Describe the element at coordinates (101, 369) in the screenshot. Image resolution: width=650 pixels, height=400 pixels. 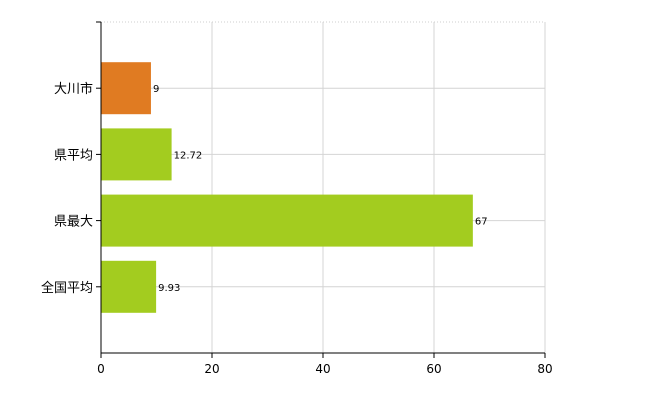
I see `x-tick-label: 0` at that location.